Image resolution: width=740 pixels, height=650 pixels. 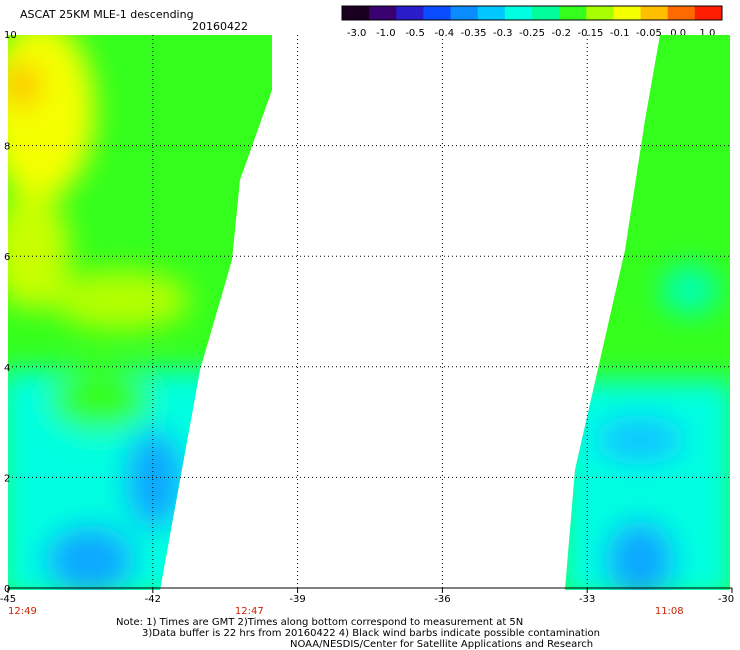 What do you see at coordinates (620, 33) in the screenshot?
I see `colorbar-label: -0.1` at bounding box center [620, 33].